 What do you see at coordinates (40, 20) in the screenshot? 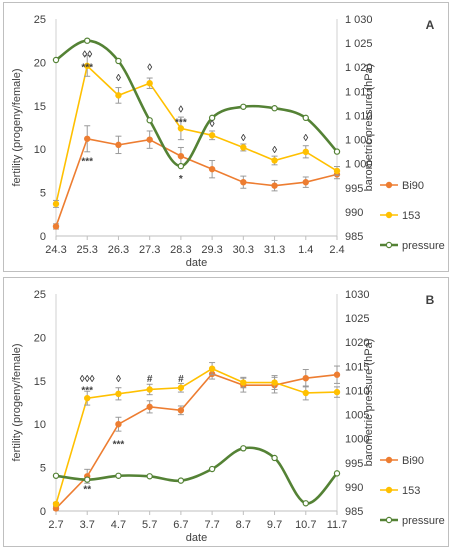
I see `y-tick-label: 25` at bounding box center [40, 20].